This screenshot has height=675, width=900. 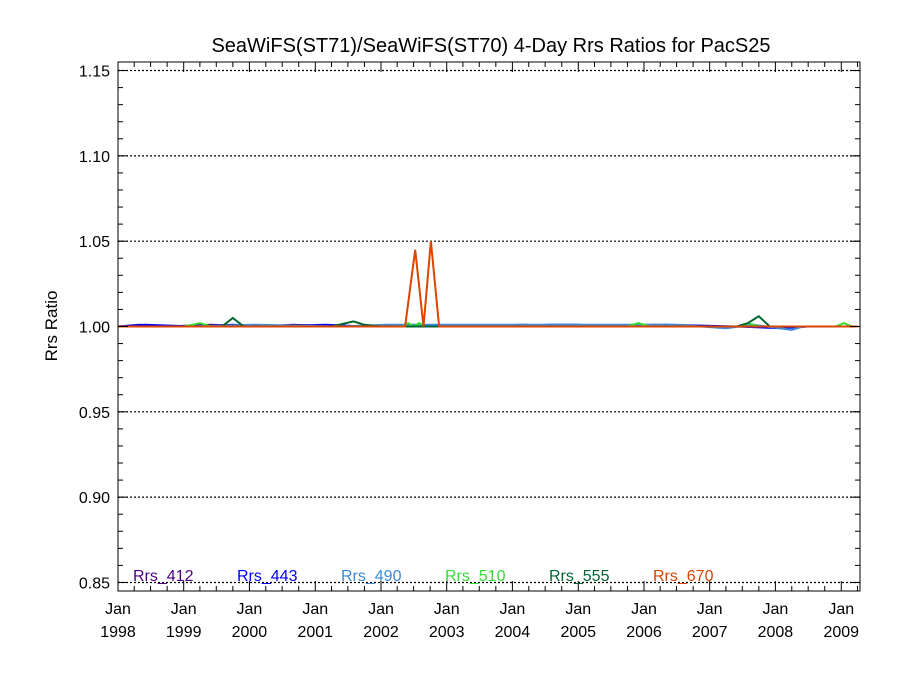 What do you see at coordinates (776, 632) in the screenshot?
I see `x-tick-year: 2008` at bounding box center [776, 632].